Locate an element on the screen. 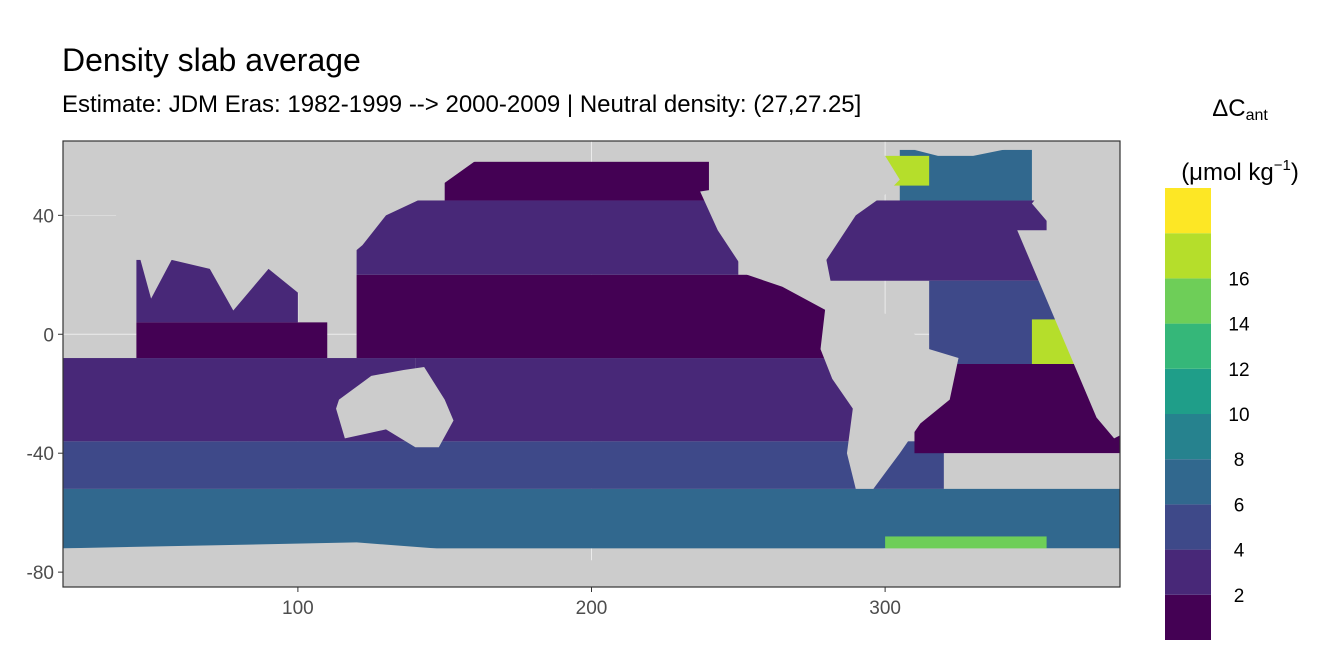  x-tick-label: 100 is located at coordinates (298, 608).